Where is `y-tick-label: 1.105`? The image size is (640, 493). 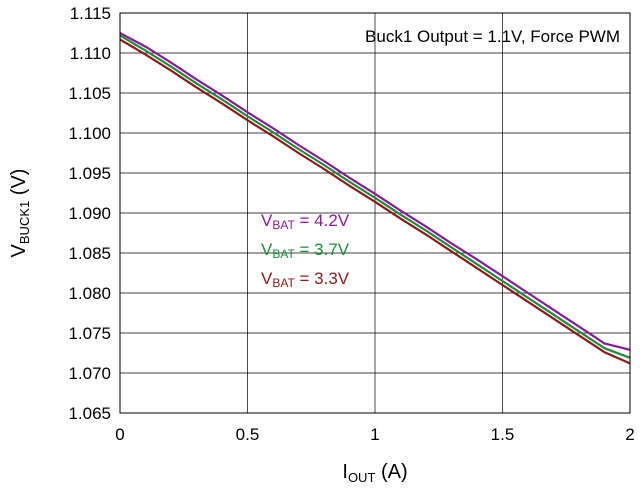 y-tick-label: 1.105 is located at coordinates (89, 93).